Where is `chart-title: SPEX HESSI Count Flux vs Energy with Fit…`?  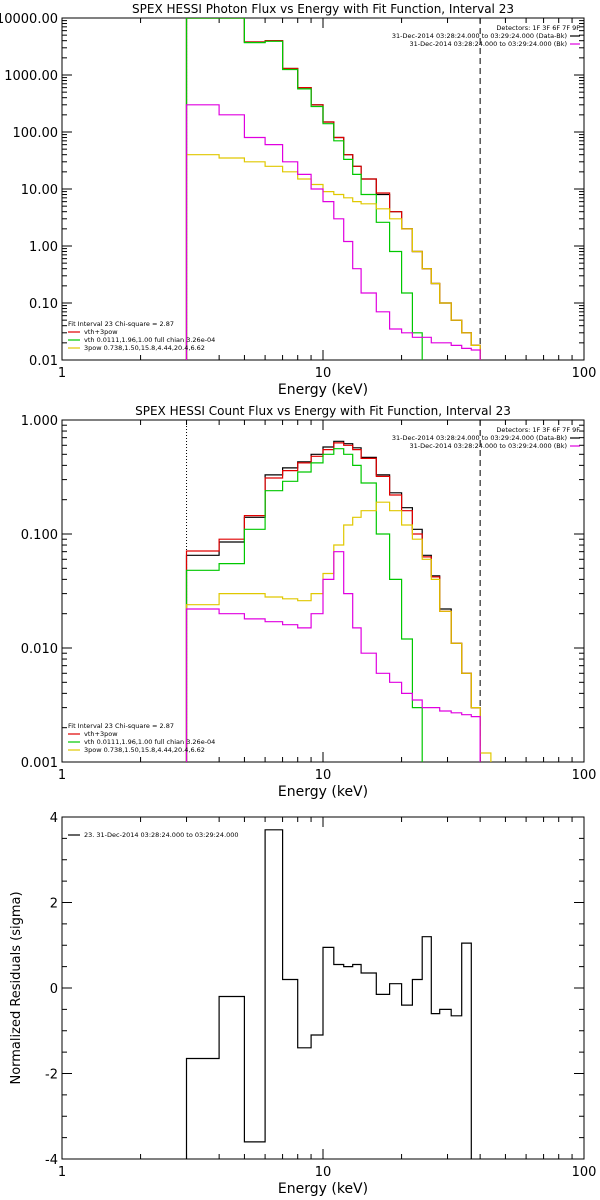
chart-title: SPEX HESSI Count Flux vs Energy with Fit… is located at coordinates (323, 411).